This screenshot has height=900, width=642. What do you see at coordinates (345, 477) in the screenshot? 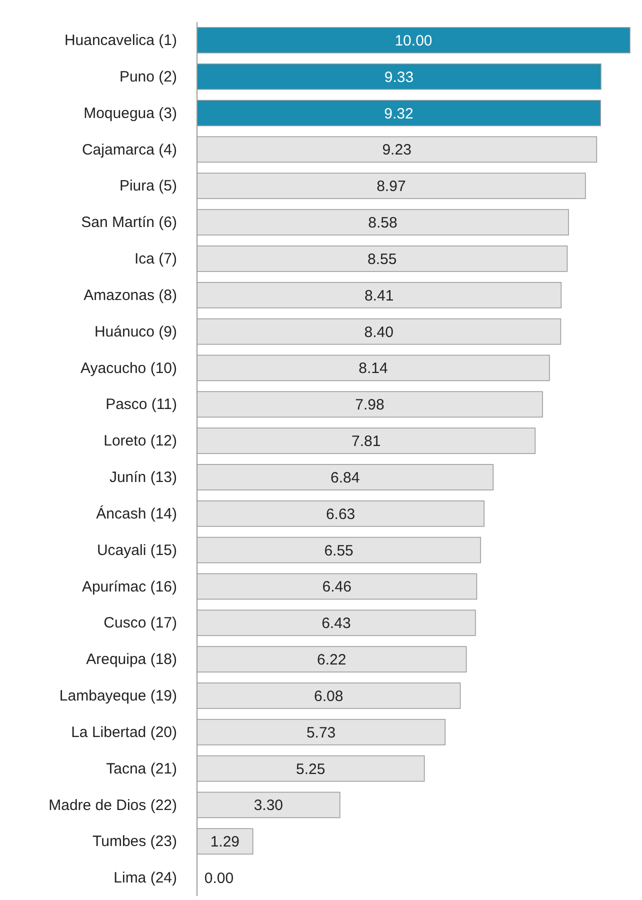
I see `data-label: 6.84` at bounding box center [345, 477].